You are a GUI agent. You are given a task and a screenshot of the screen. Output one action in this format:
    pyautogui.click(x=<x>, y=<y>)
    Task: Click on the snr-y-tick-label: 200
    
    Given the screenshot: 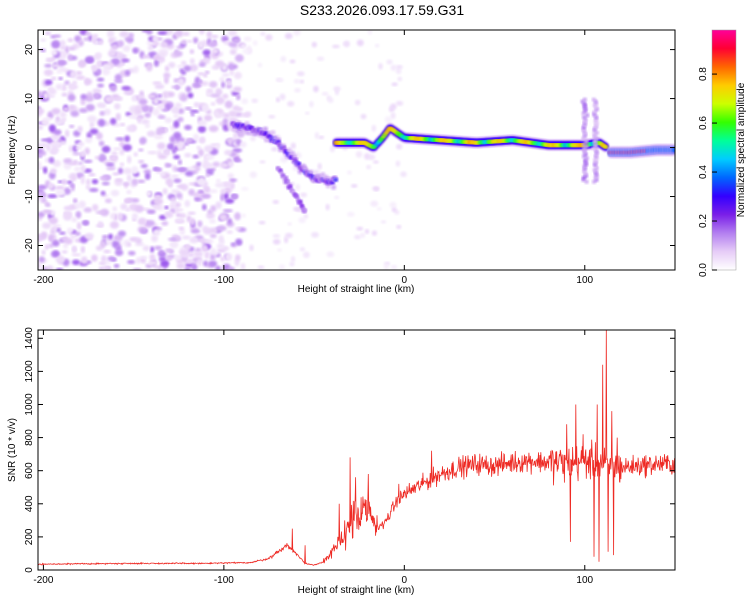 What is the action you would take?
    pyautogui.click(x=29, y=536)
    